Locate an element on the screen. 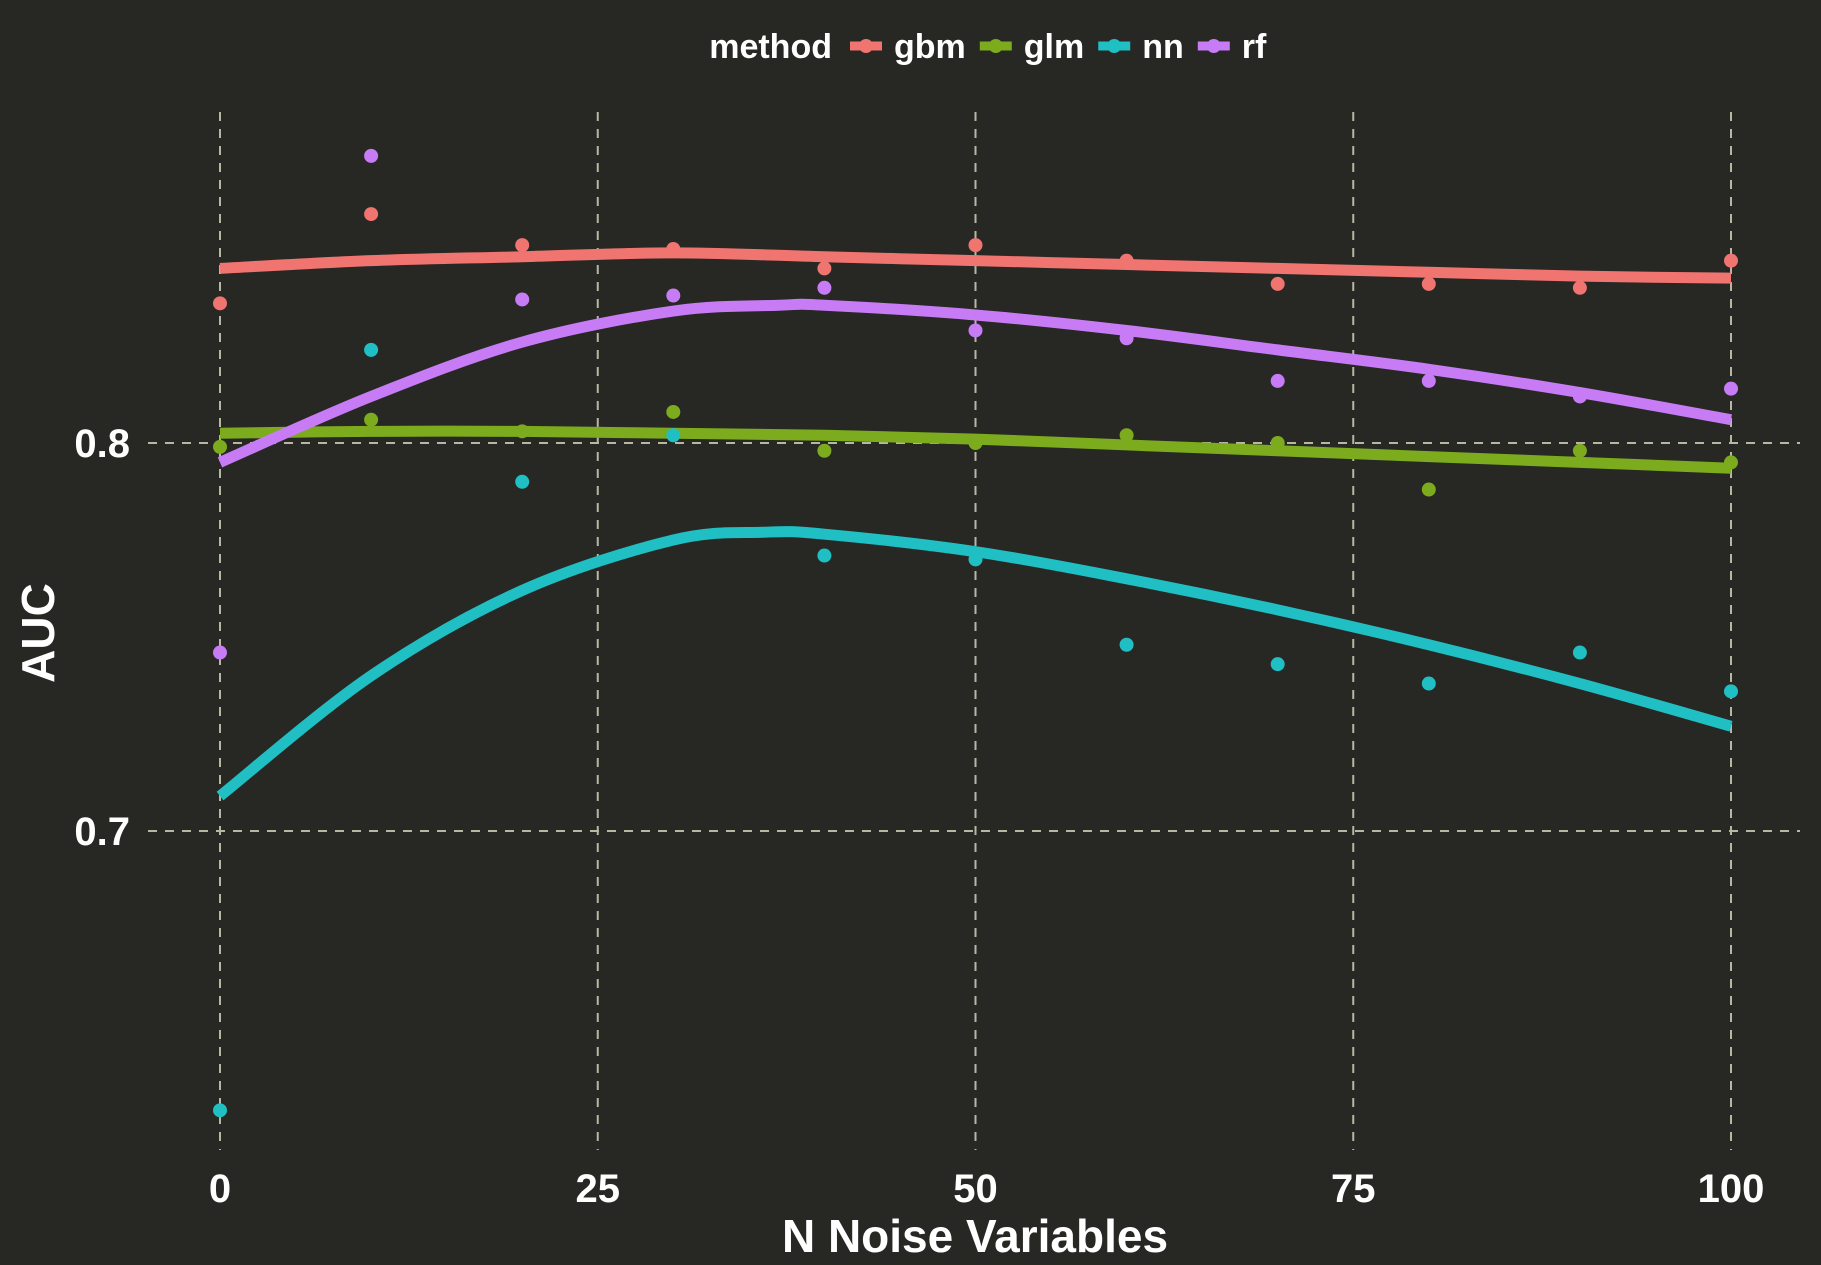 The width and height of the screenshot is (1821, 1265). legend: method gbm glm nn rf is located at coordinates (988, 47).